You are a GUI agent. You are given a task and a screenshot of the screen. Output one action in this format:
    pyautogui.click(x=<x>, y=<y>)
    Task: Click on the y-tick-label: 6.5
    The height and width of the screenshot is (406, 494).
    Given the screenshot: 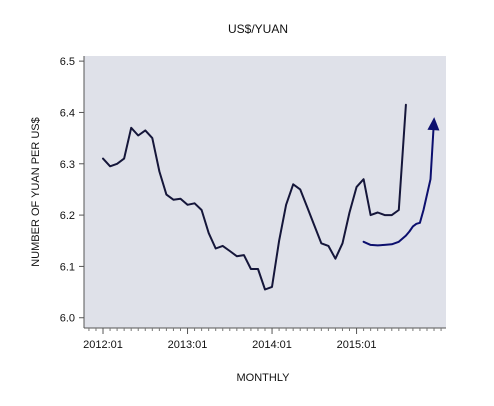 What is the action you would take?
    pyautogui.click(x=67, y=62)
    